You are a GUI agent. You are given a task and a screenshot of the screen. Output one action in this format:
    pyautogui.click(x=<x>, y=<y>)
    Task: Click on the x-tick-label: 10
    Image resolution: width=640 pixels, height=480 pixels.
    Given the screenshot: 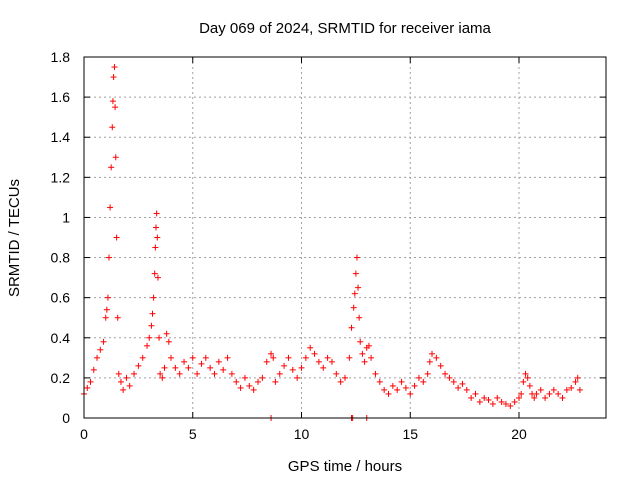 What is the action you would take?
    pyautogui.click(x=302, y=434)
    